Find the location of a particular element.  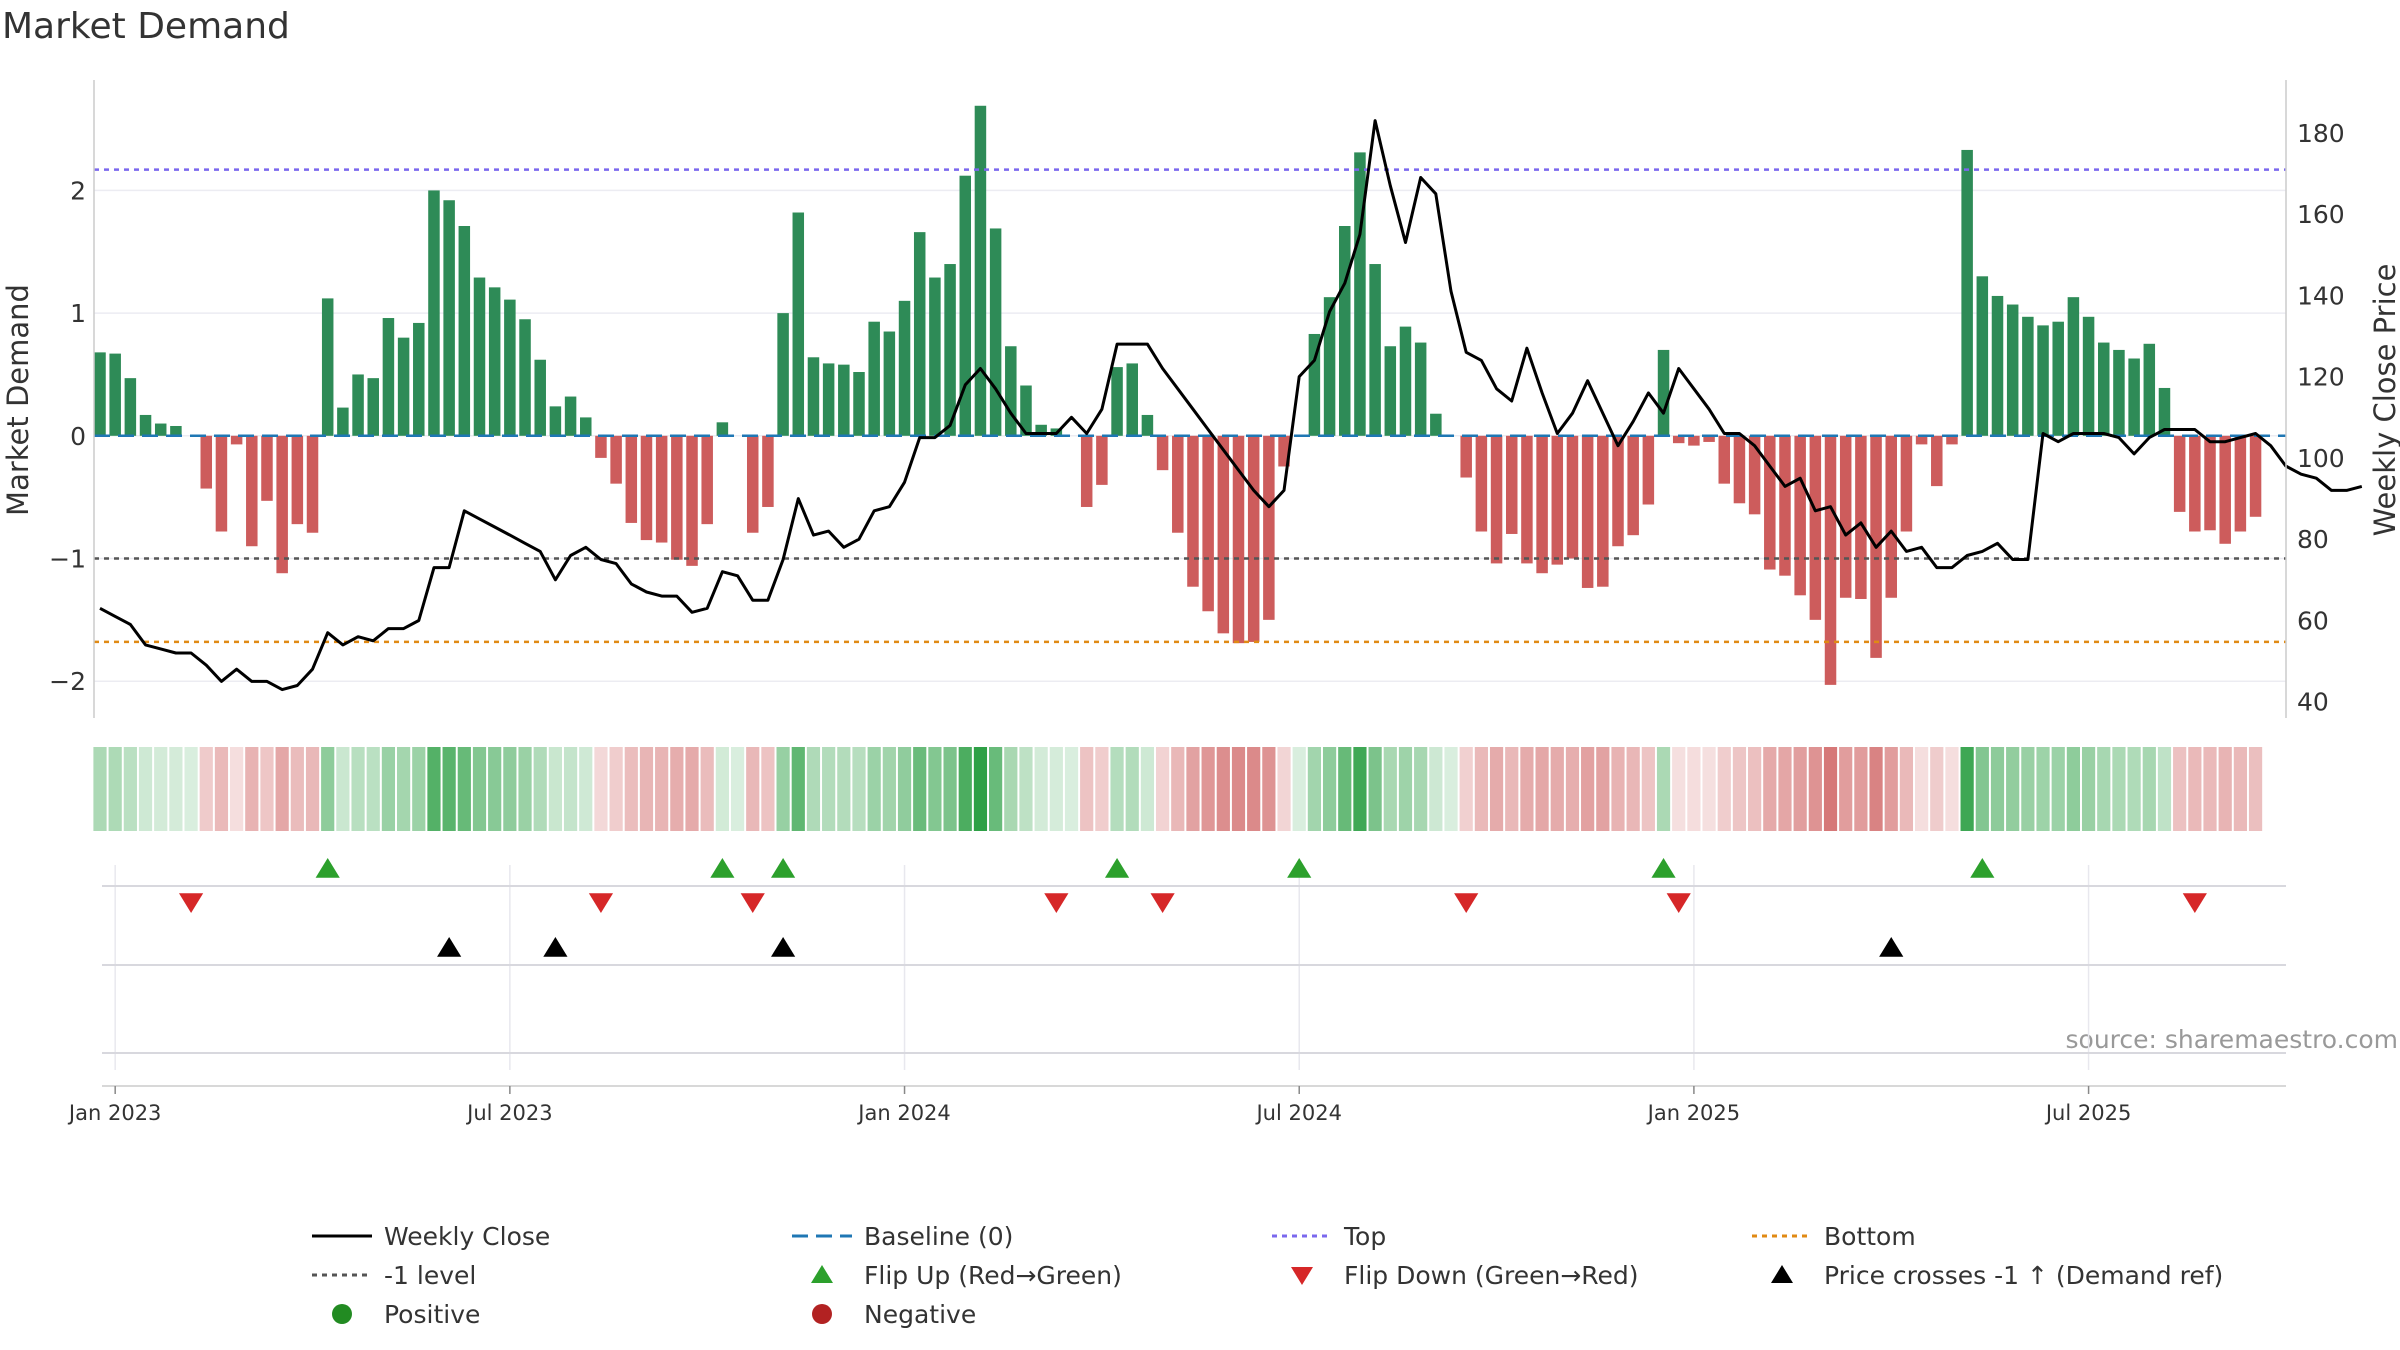

y-tick-label: 2 is located at coordinates (78, 190).